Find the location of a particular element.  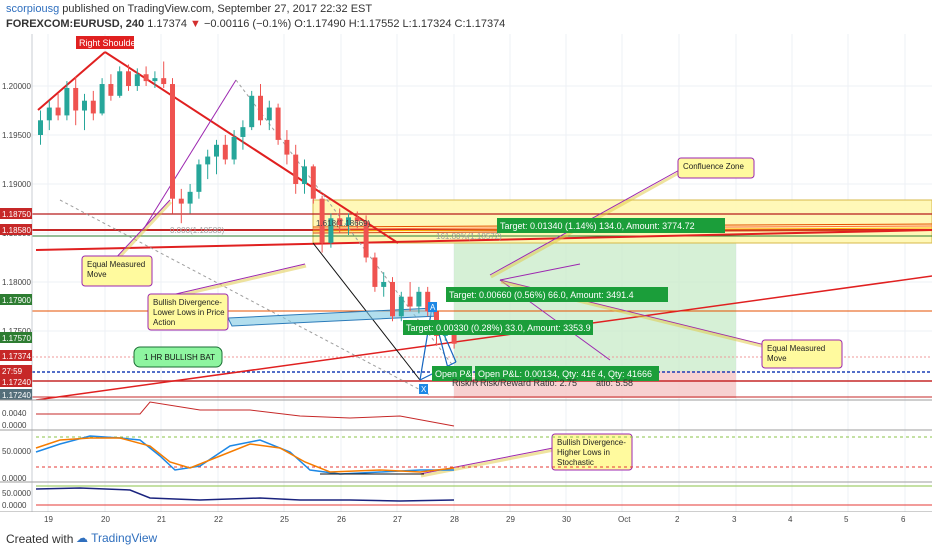

open-pl-label: Open P&L: 0.00134, Qty: 41666 is located at coordinates (542, 374).